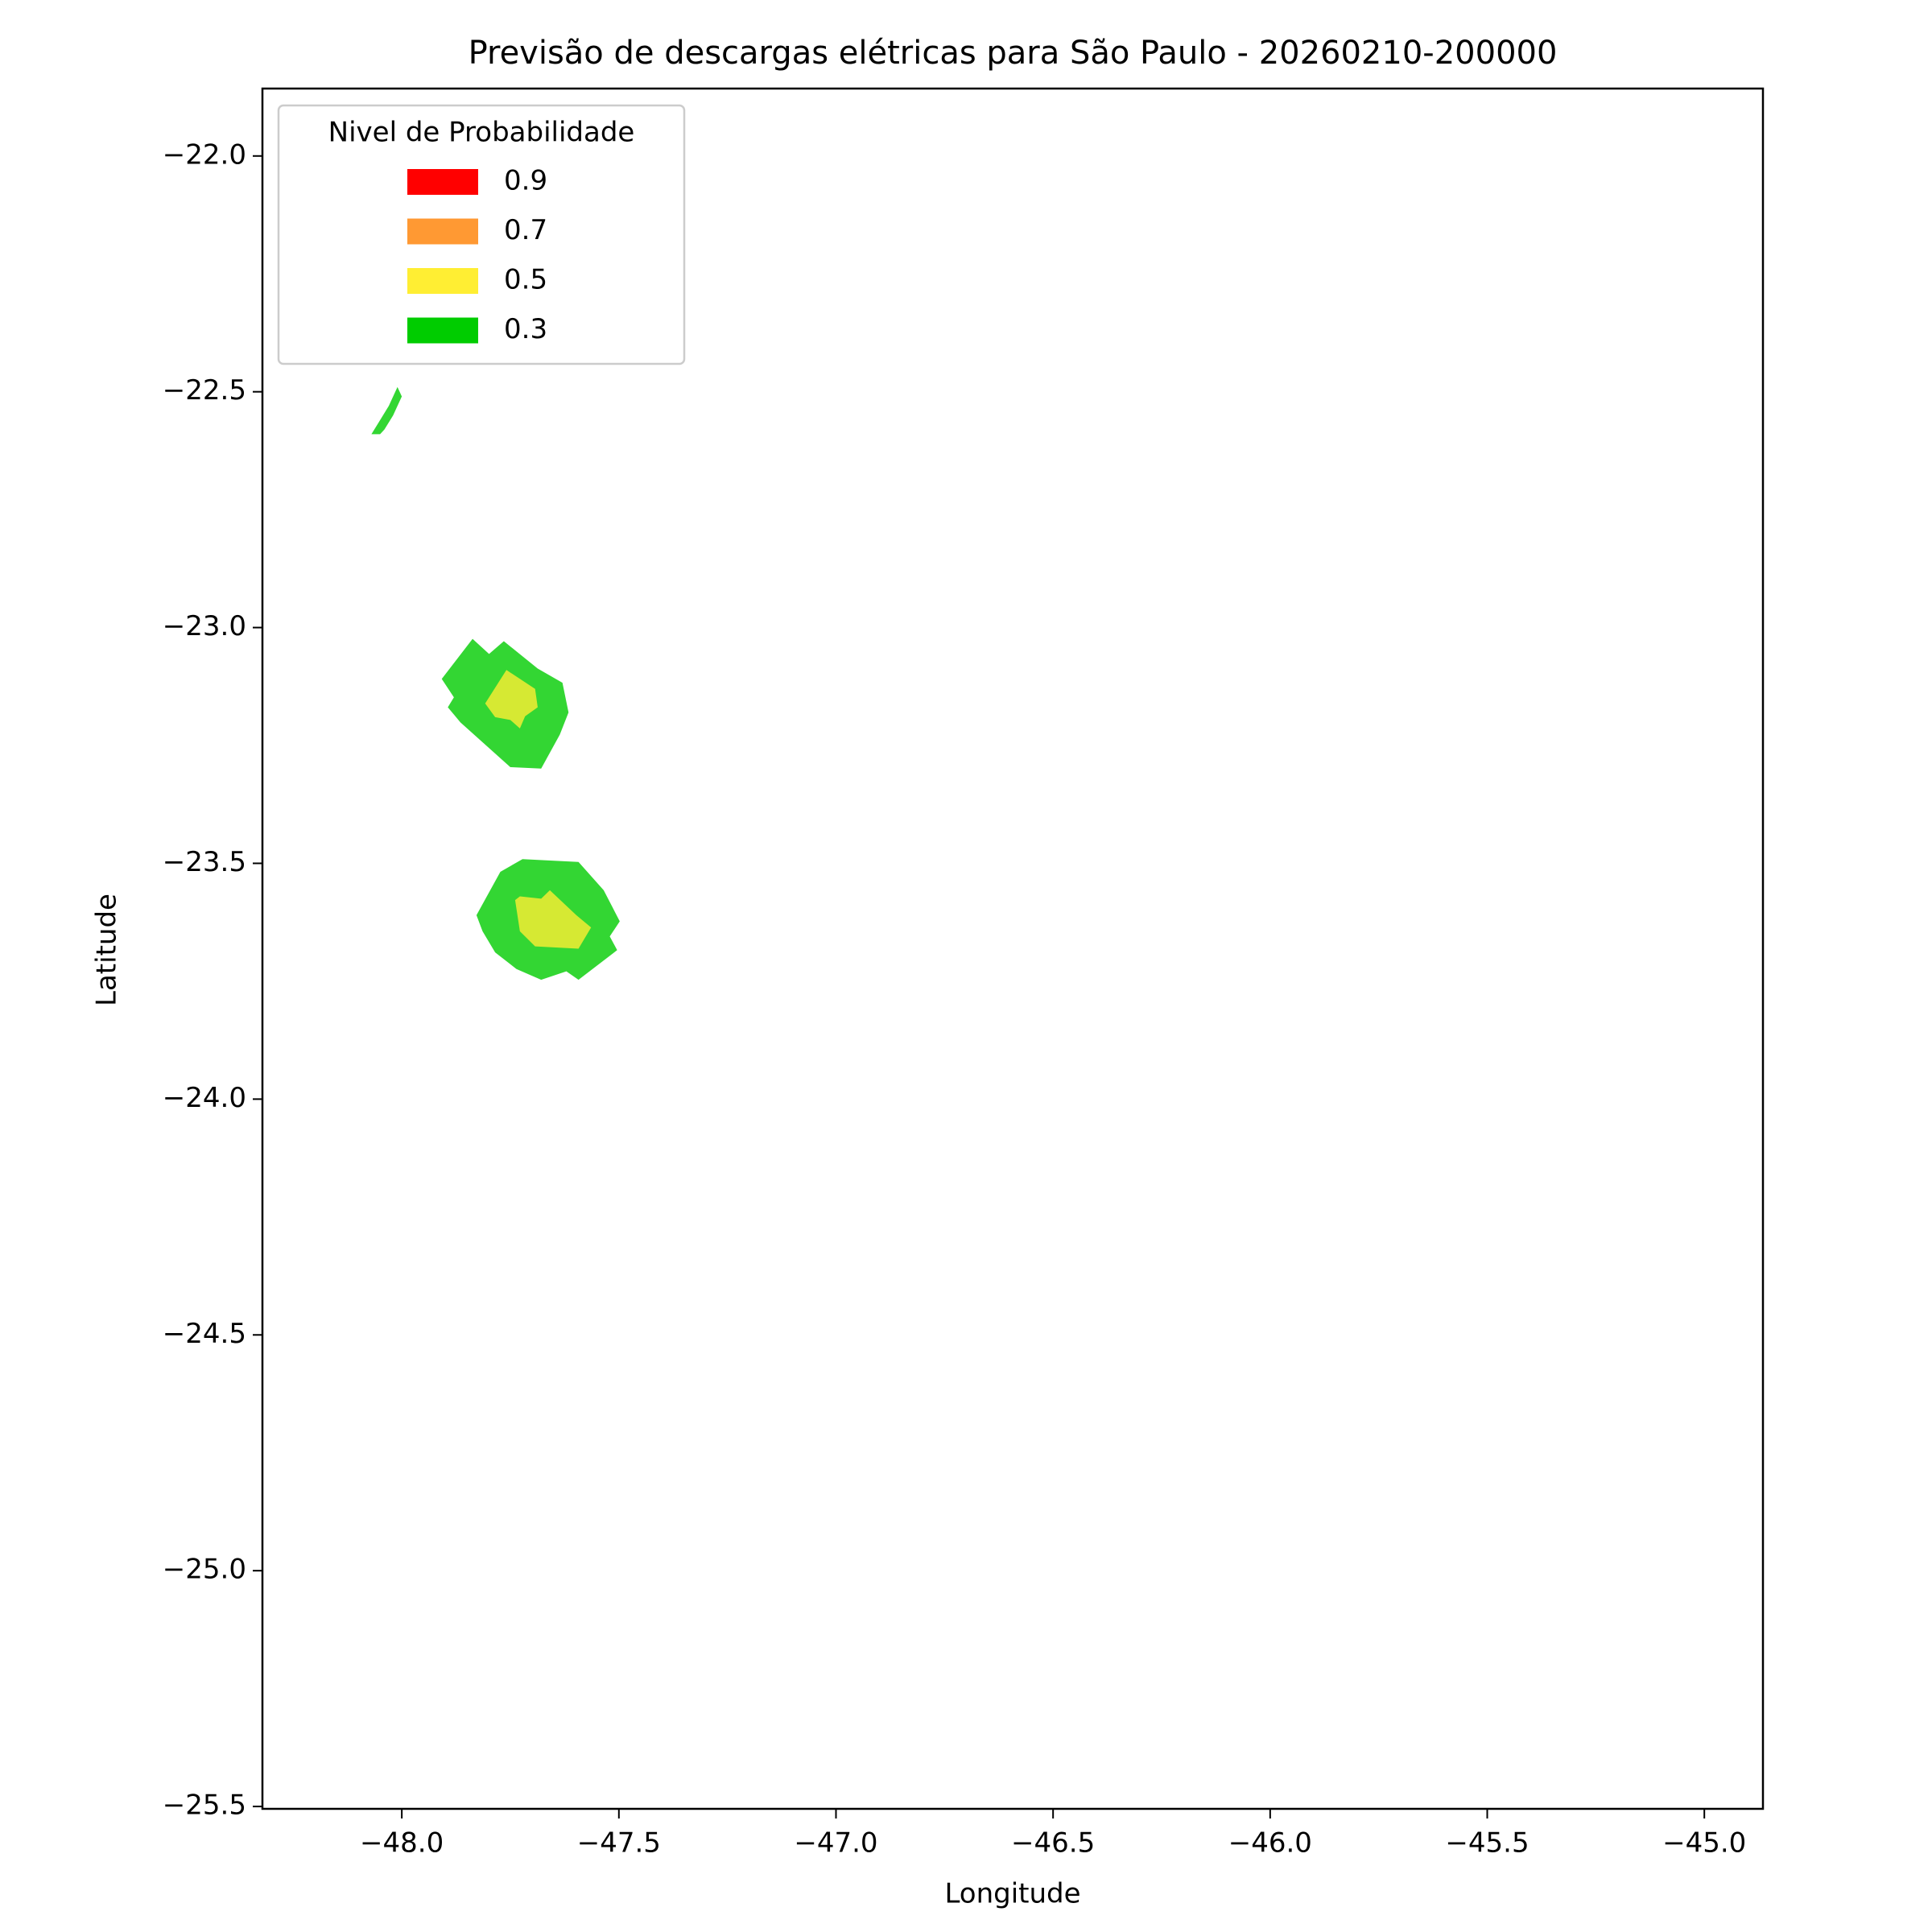  What do you see at coordinates (204, 1806) in the screenshot?
I see `y-tick-label: −25.5` at bounding box center [204, 1806].